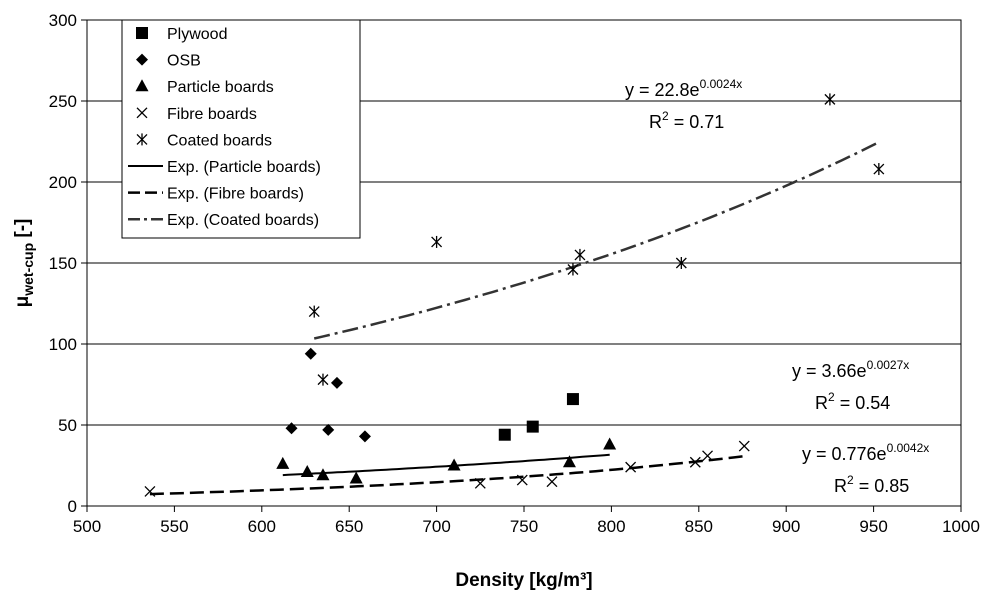 This screenshot has width=1004, height=595. Describe the element at coordinates (865, 468) in the screenshot. I see `annotation-fibre: y = 0.776e0.0042x R2 = 0.85` at that location.